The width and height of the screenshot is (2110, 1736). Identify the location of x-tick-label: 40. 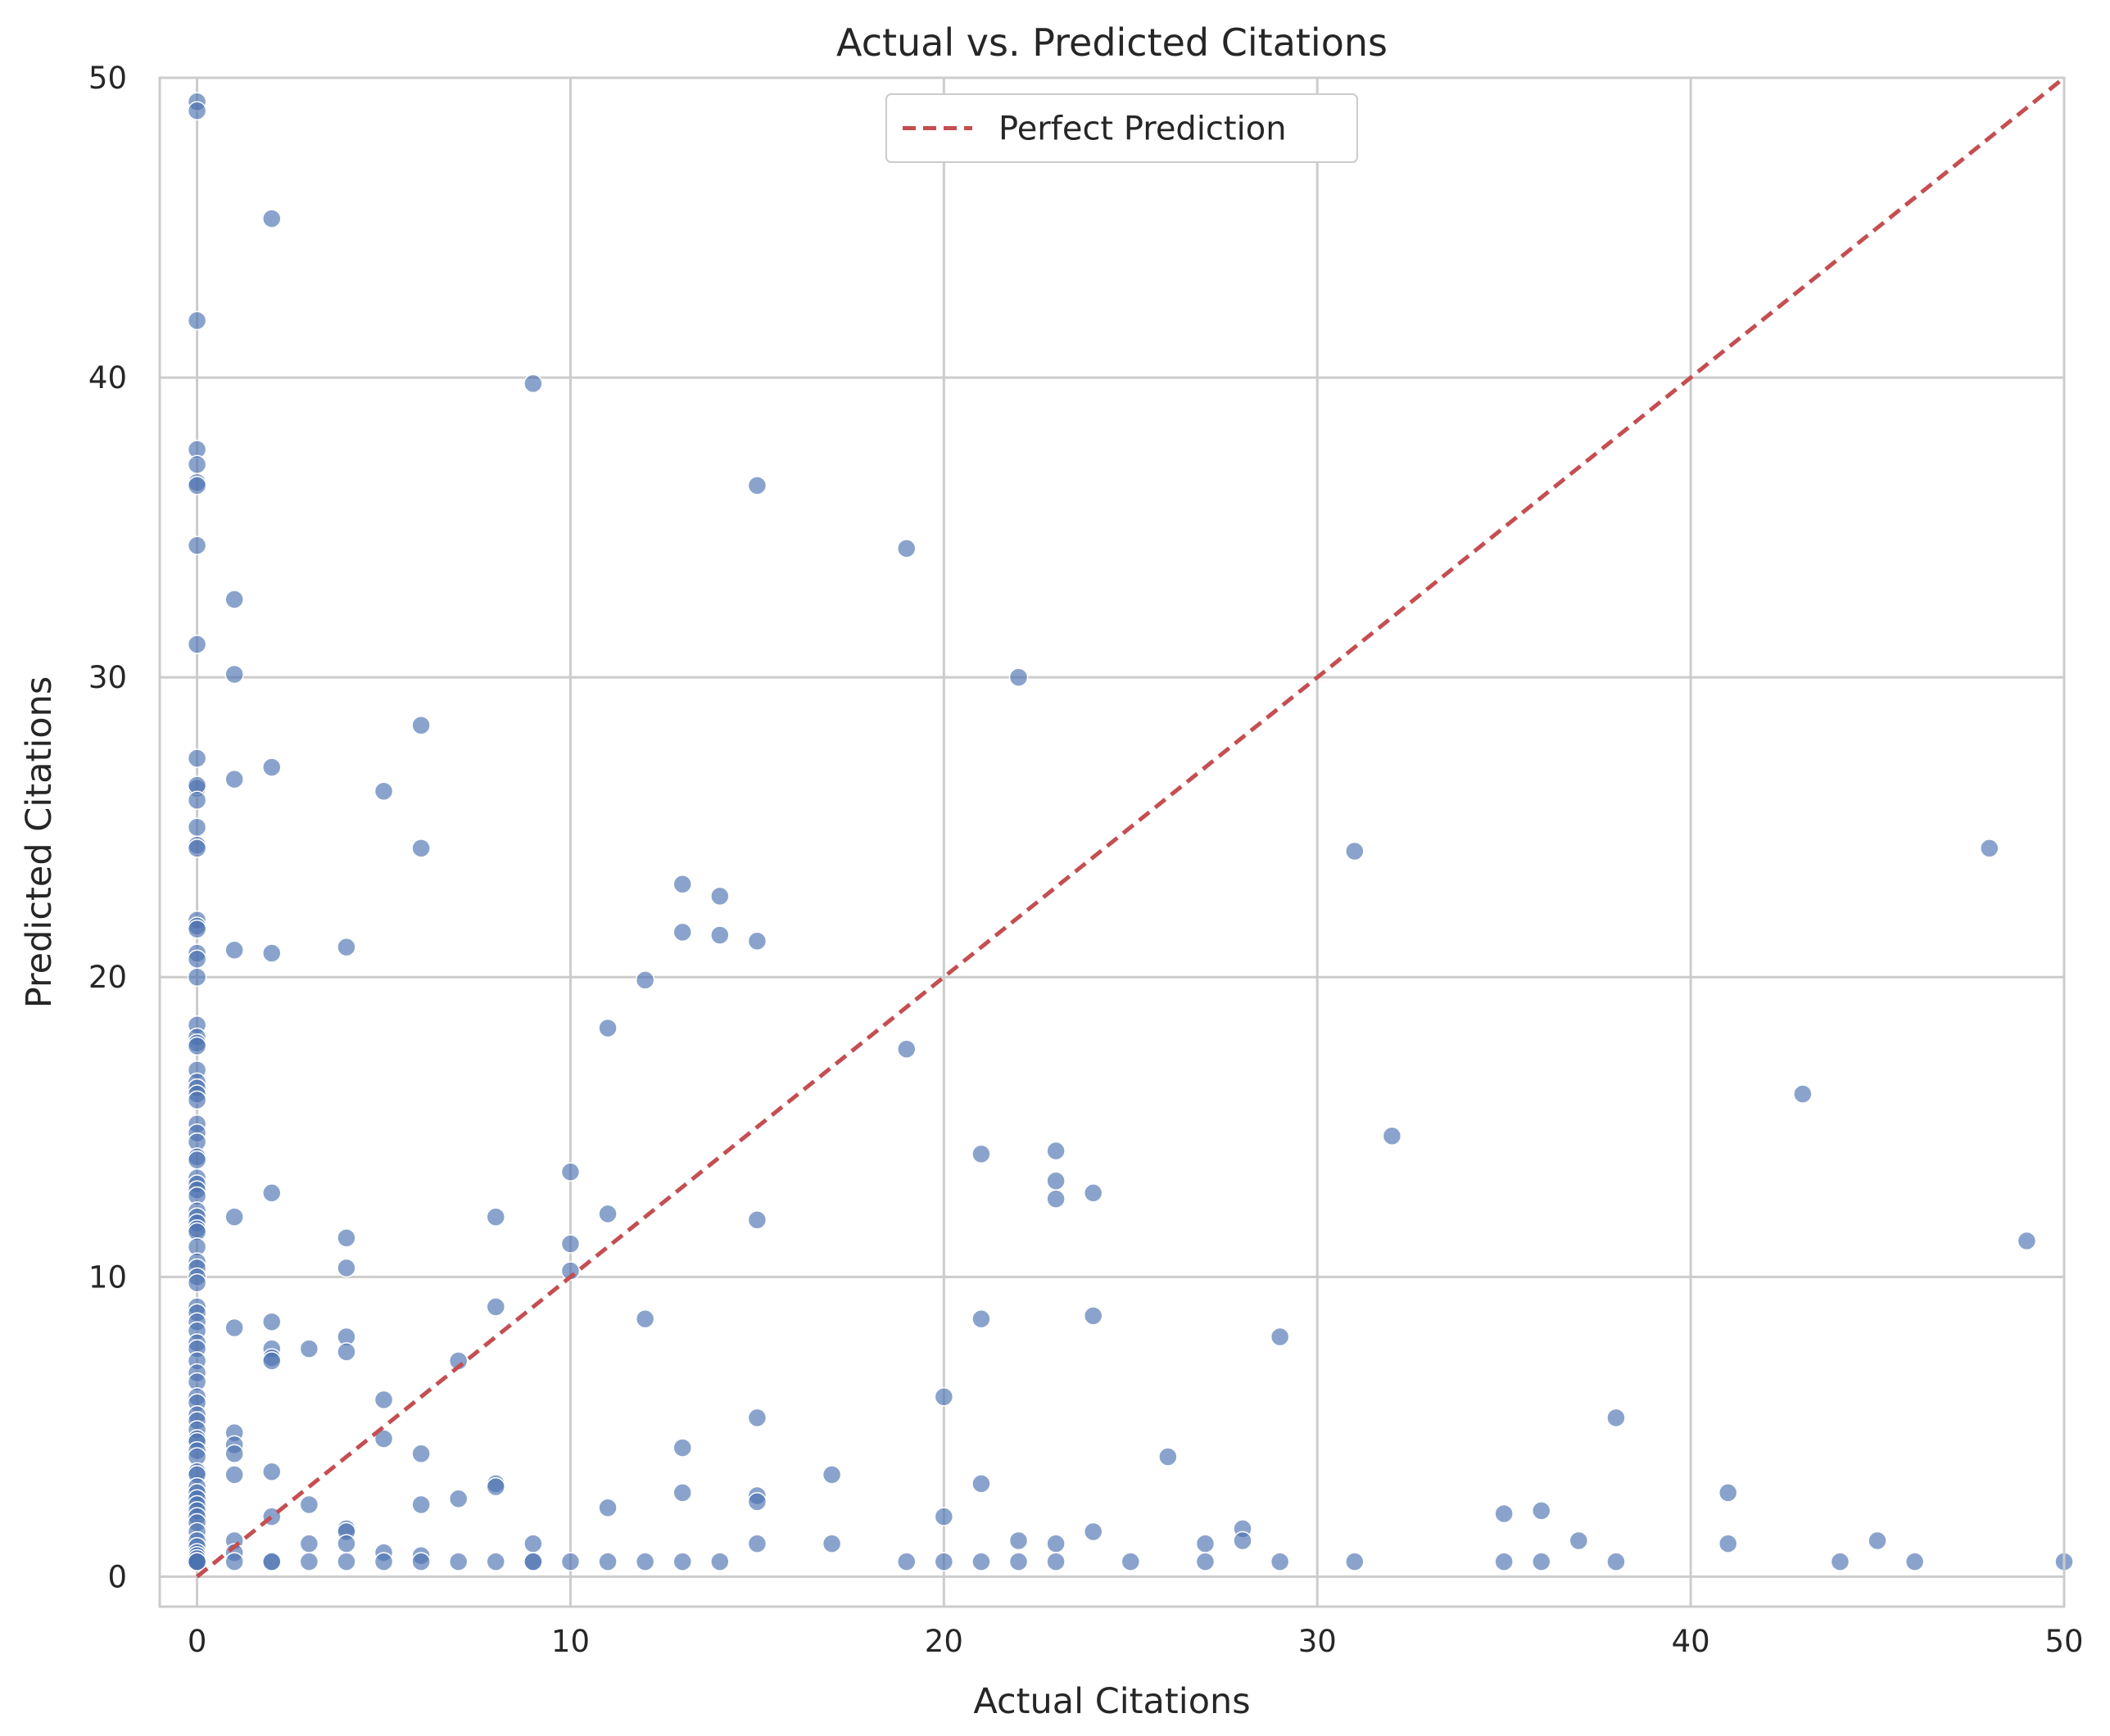
(1691, 1641).